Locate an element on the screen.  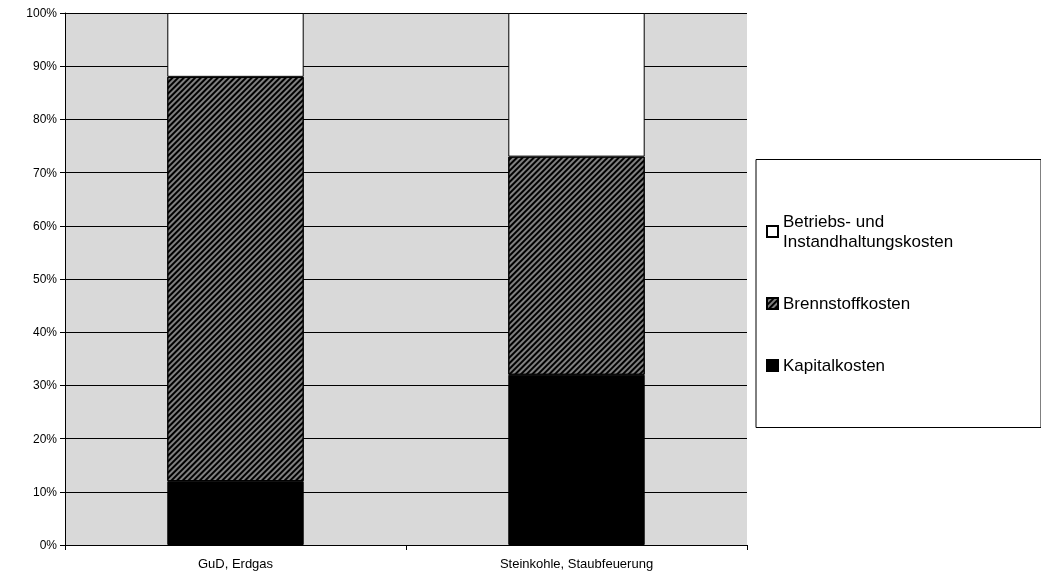
y-tick-label: 100% is located at coordinates (42, 13).